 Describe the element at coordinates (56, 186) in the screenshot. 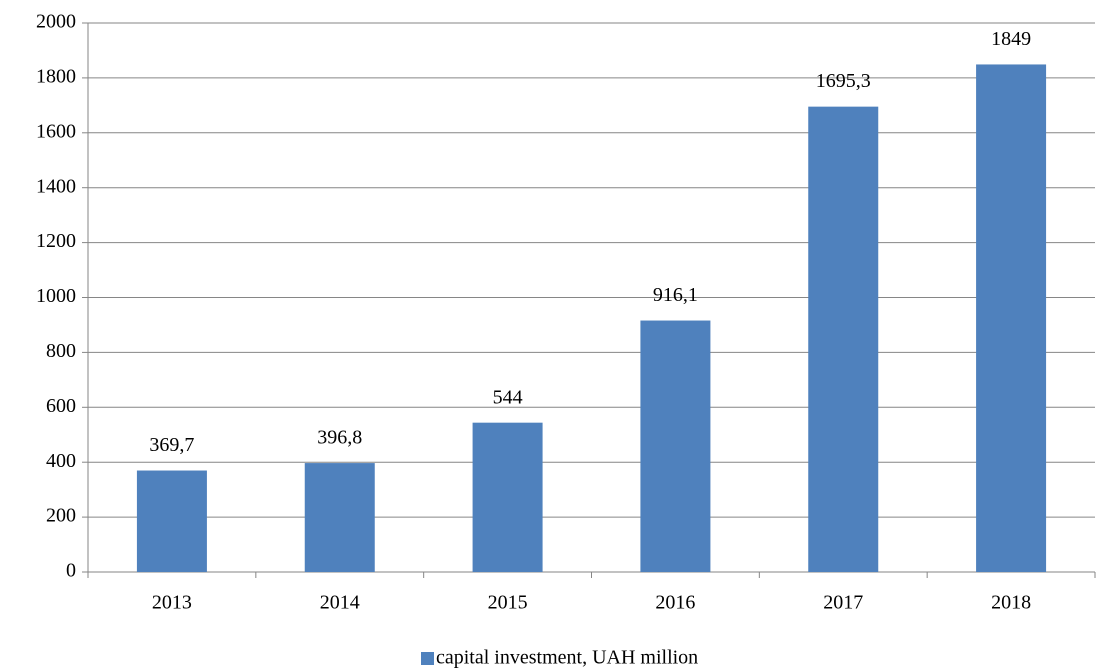

I see `y-tick-label: 1400` at that location.